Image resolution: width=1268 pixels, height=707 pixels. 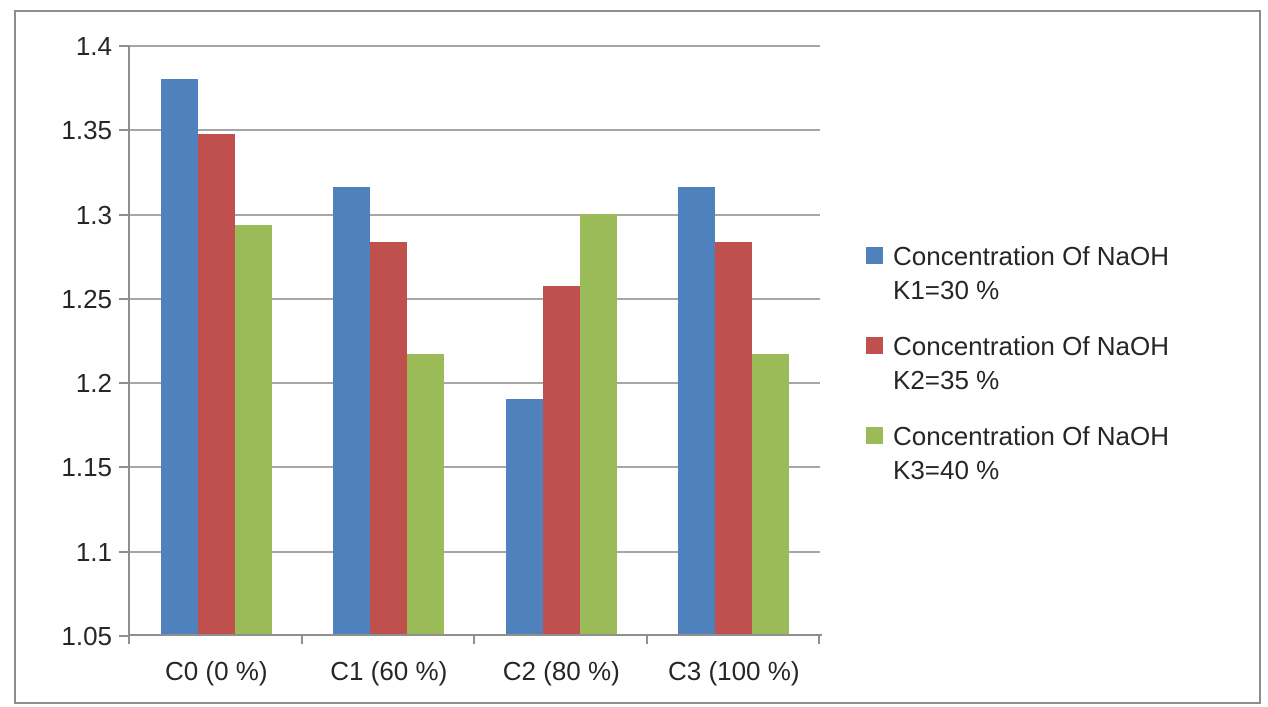 What do you see at coordinates (86, 467) in the screenshot?
I see `y-axis-tick-label: 1.15` at bounding box center [86, 467].